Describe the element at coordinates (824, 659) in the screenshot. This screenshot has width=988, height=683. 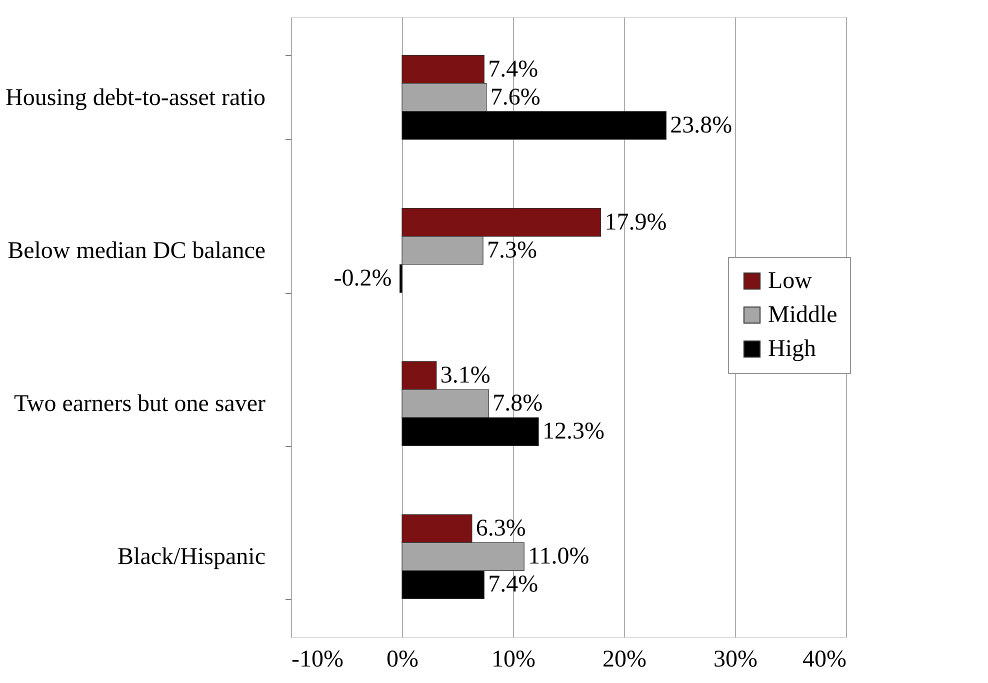
I see `x-tick-label: 40%` at that location.